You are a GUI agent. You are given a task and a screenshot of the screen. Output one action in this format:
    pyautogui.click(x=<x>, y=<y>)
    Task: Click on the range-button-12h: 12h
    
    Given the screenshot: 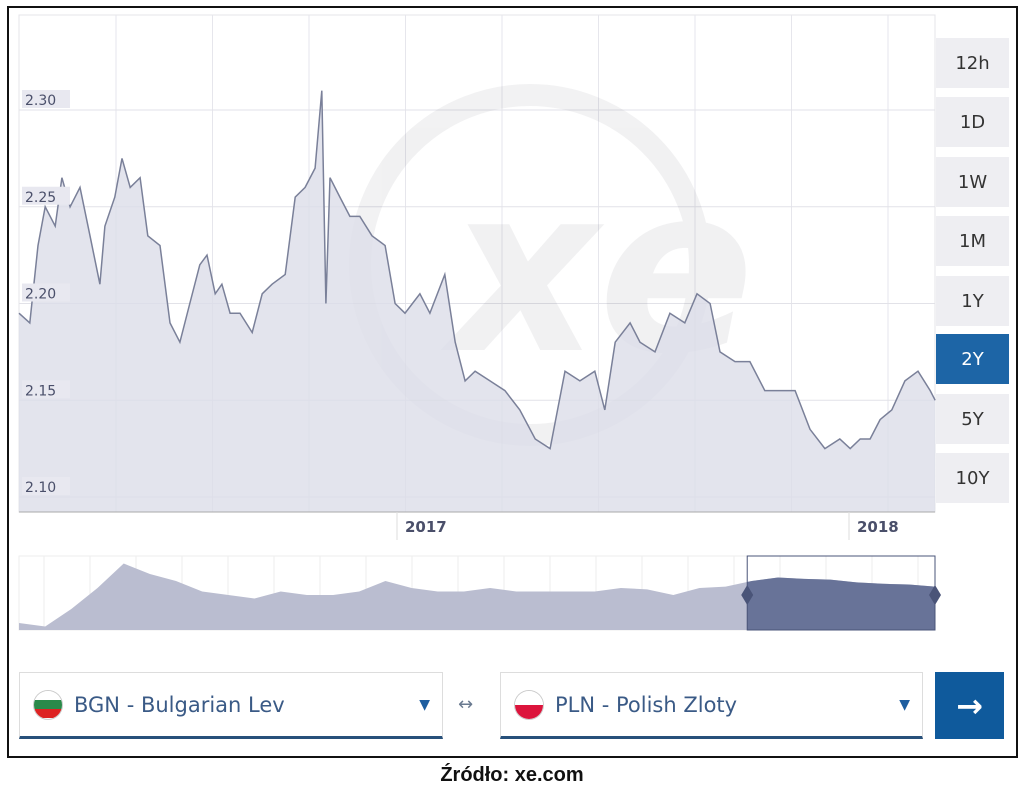 What is the action you would take?
    pyautogui.click(x=972, y=63)
    